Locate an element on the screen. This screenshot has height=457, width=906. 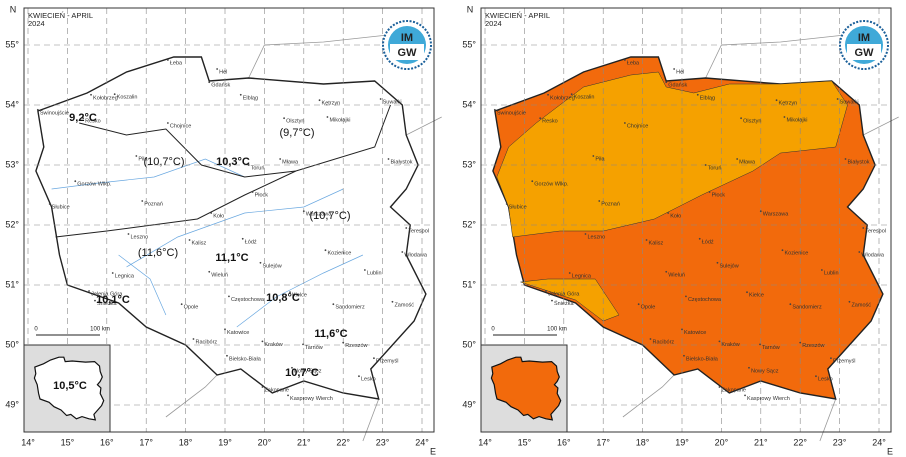
city-label: Zakopane is located at coordinates (733, 390).